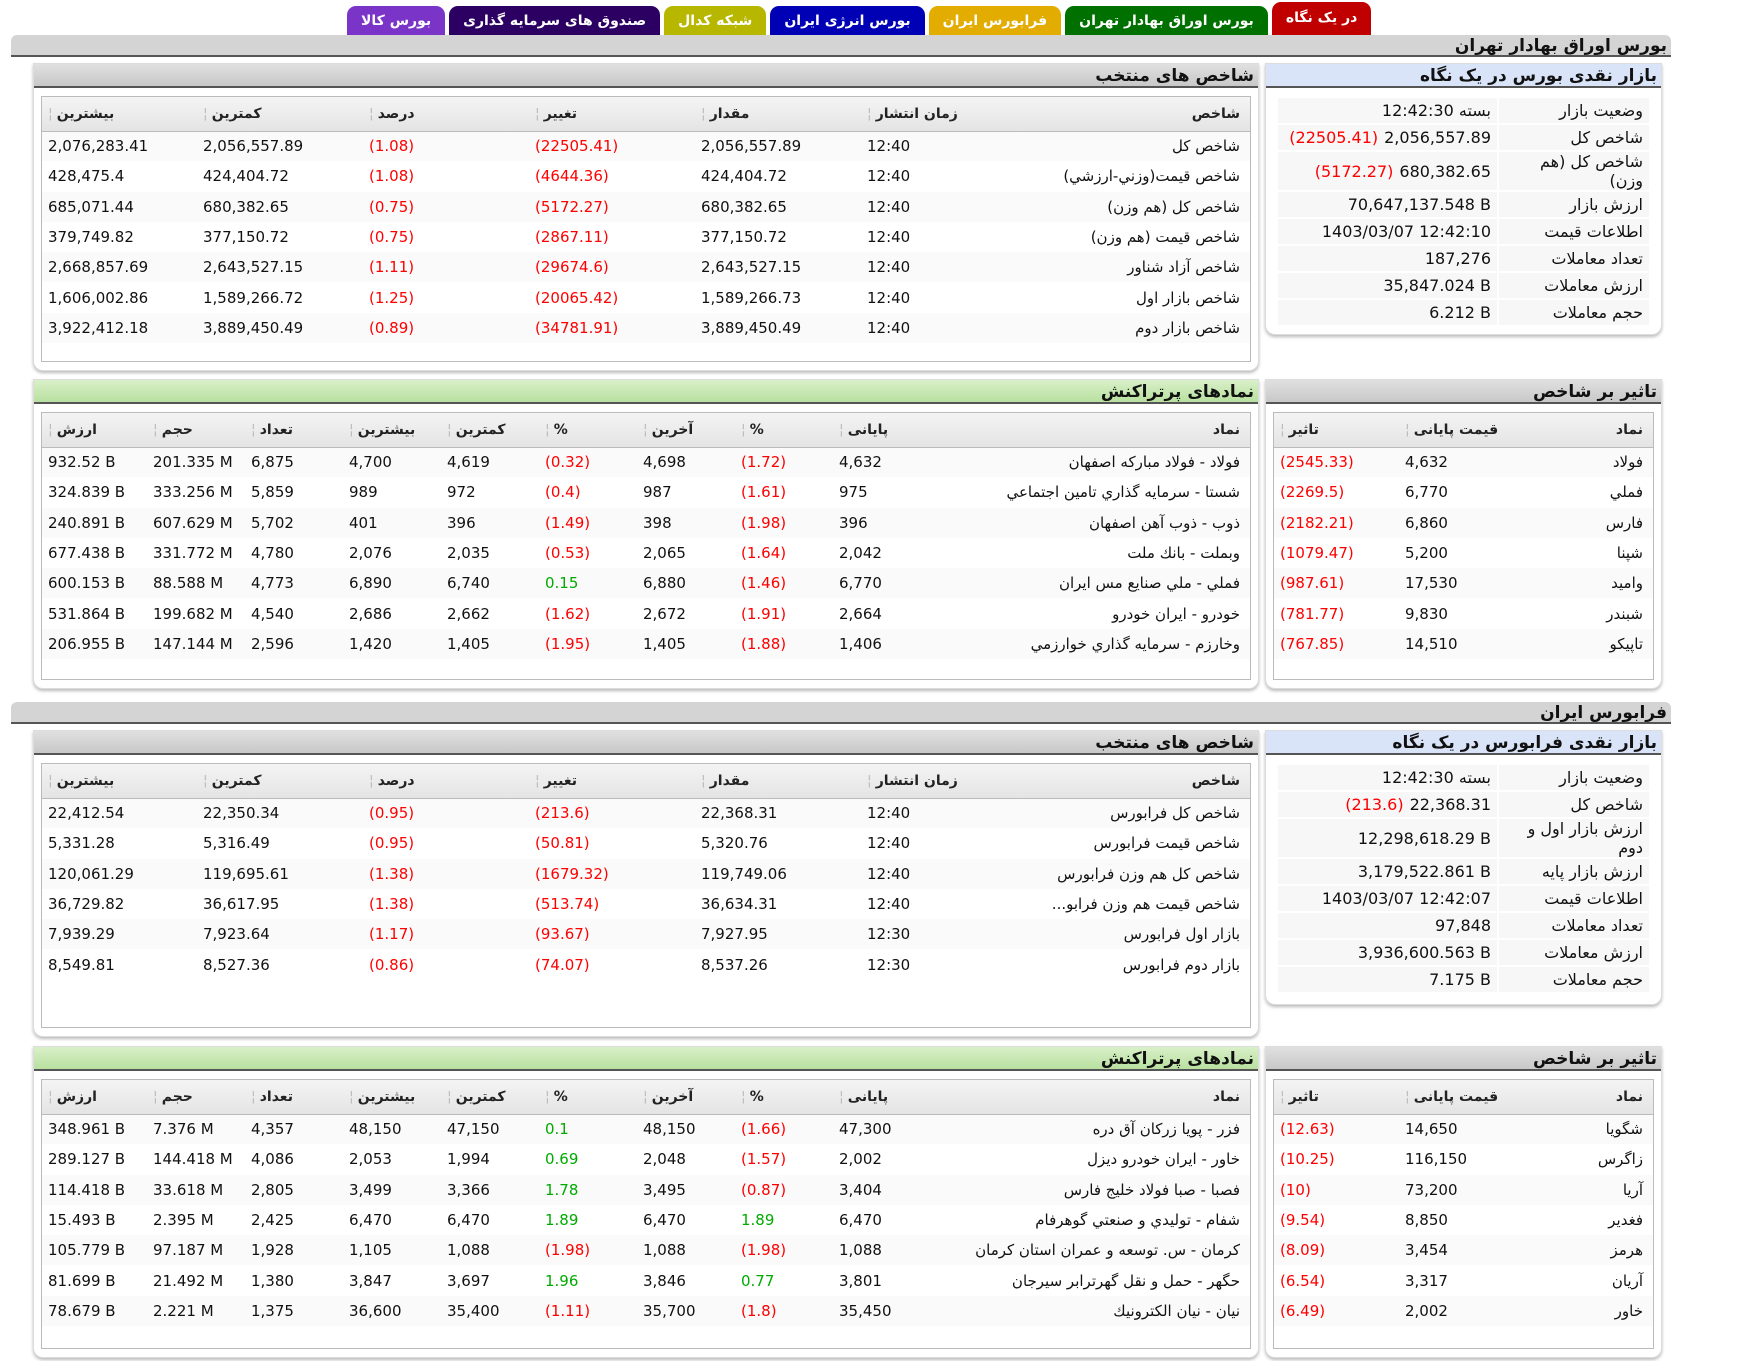 The width and height of the screenshot is (1741, 1361). I want to click on table-cell: شبندر, so click(1624, 613).